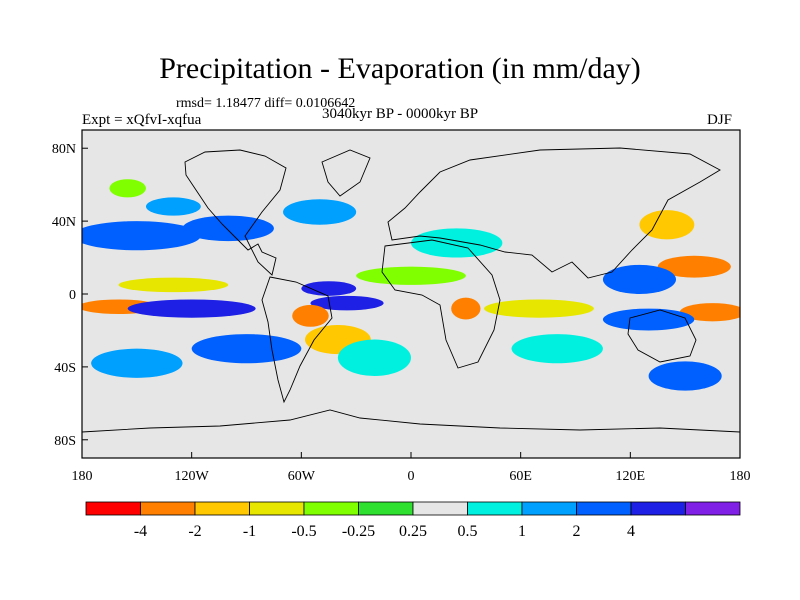  What do you see at coordinates (82, 476) in the screenshot?
I see `x-tick-label-0: 180` at bounding box center [82, 476].